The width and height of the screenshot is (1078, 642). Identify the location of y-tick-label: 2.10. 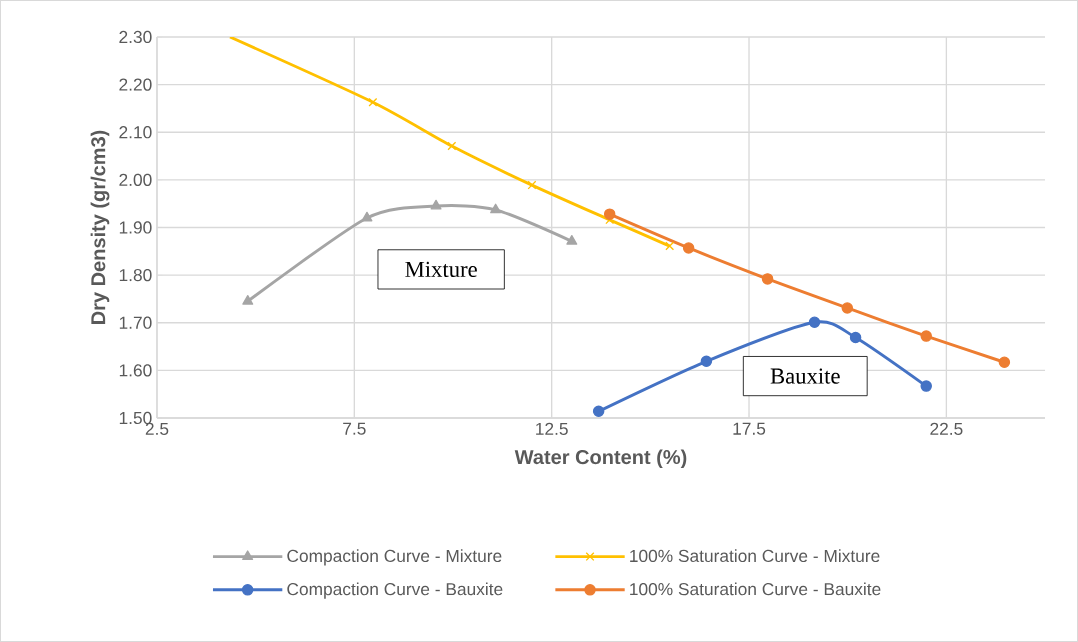
(135, 132).